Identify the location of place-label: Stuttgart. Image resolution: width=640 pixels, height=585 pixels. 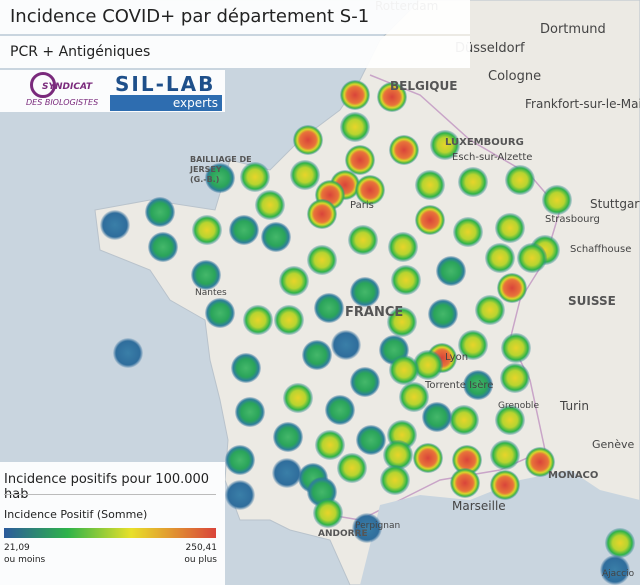
(615, 204).